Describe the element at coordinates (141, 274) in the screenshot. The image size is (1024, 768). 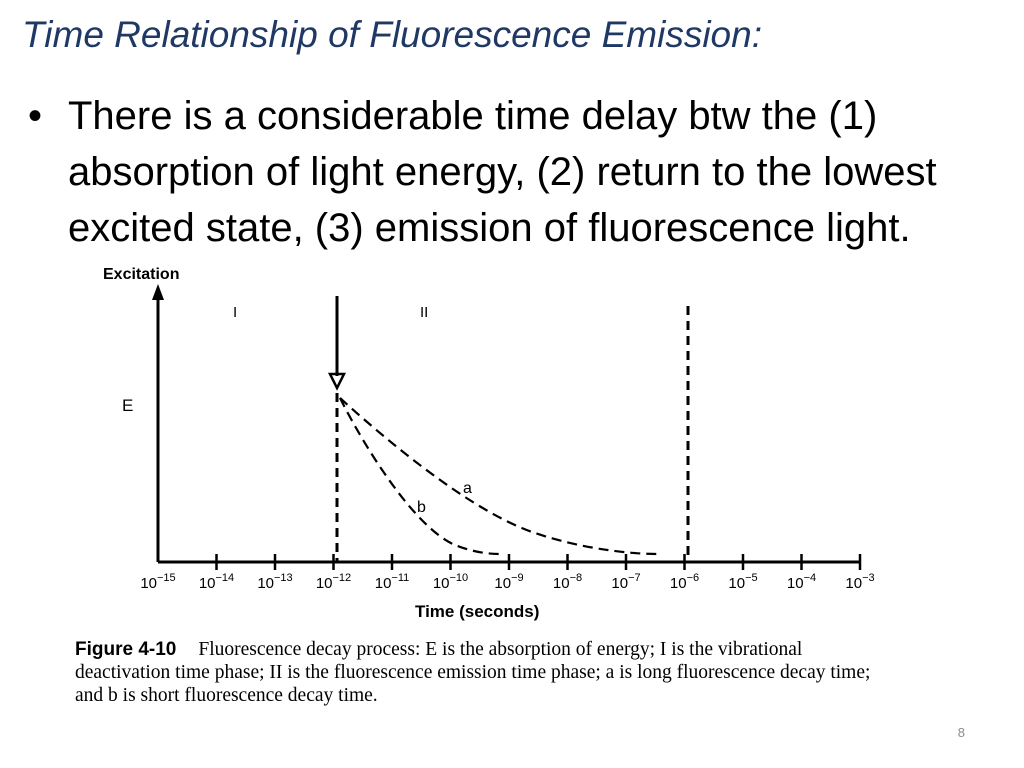
I see `y-axis-label: Excitation` at that location.